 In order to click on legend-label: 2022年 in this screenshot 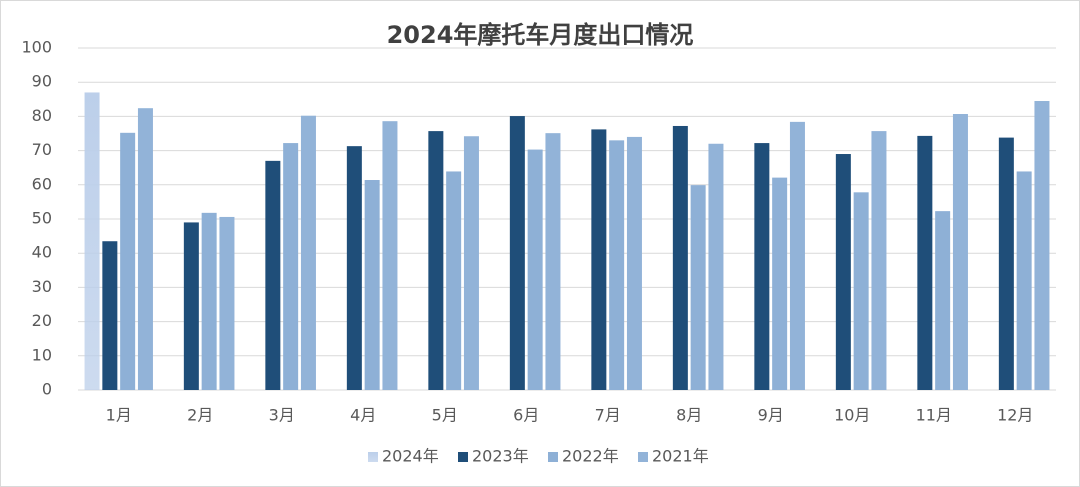, I will do `click(590, 456)`.